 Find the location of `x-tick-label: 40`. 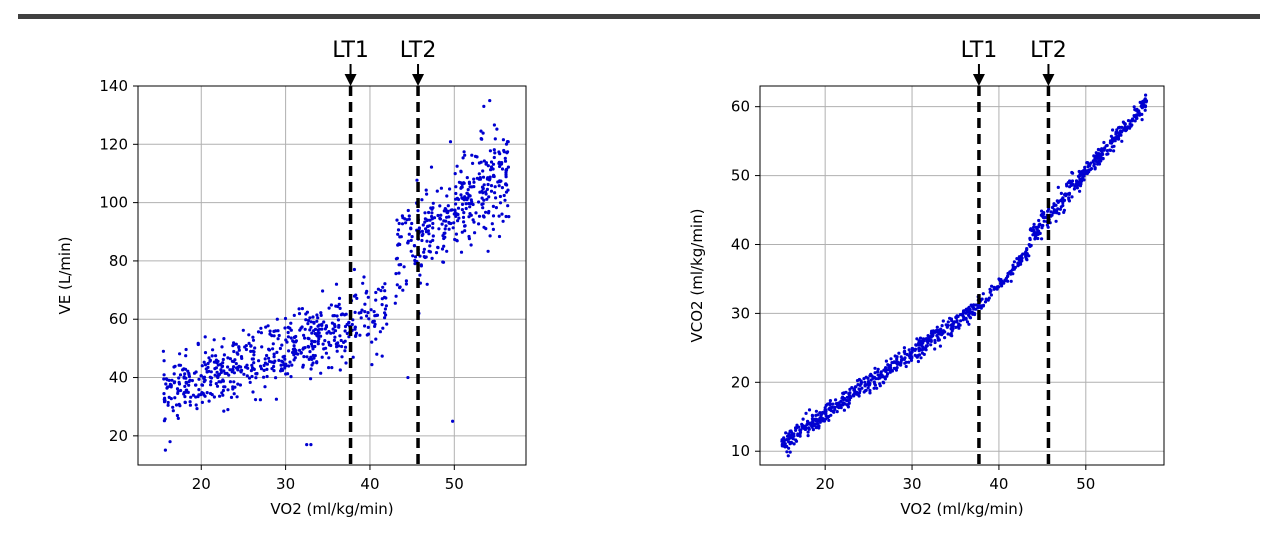

x-tick-label: 40 is located at coordinates (369, 484).